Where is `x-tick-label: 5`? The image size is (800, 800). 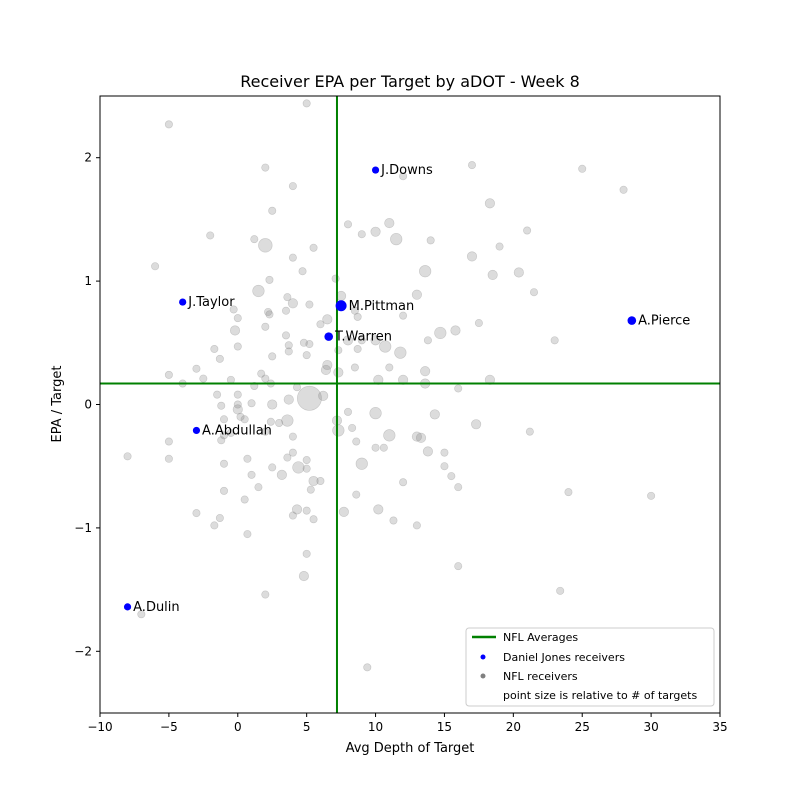
x-tick-label: 5 is located at coordinates (307, 727).